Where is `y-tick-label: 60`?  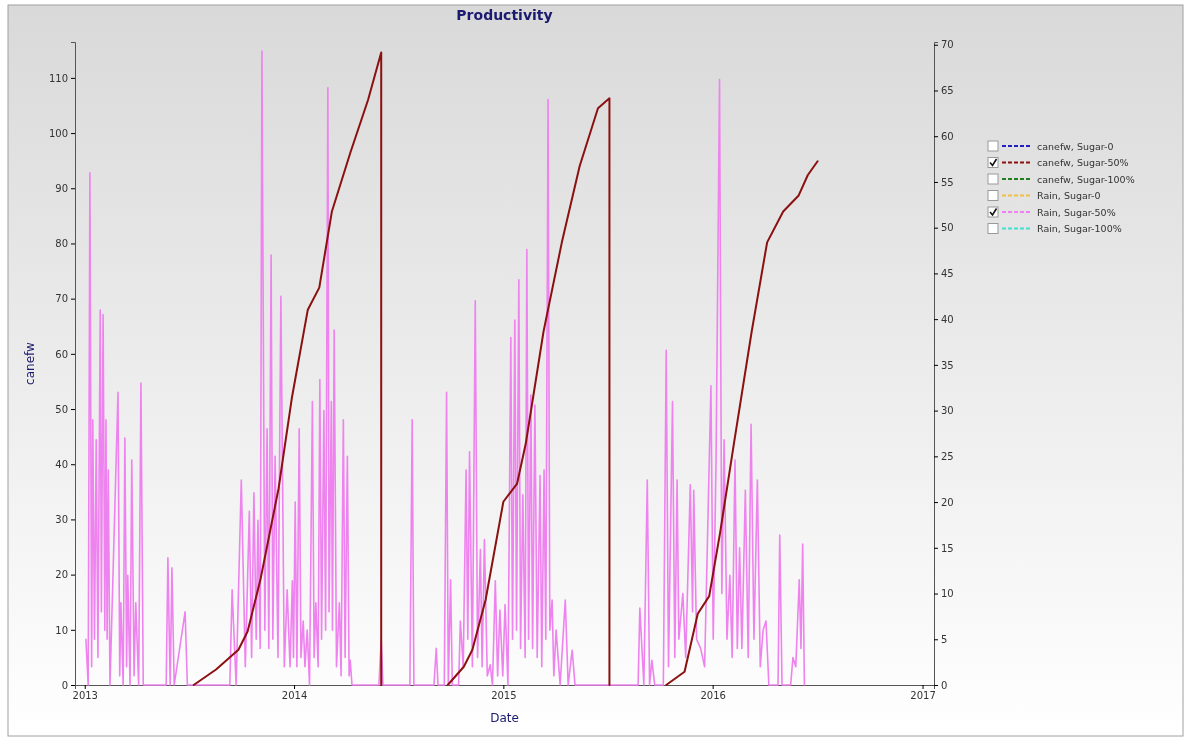 y-tick-label: 60 is located at coordinates (61, 354).